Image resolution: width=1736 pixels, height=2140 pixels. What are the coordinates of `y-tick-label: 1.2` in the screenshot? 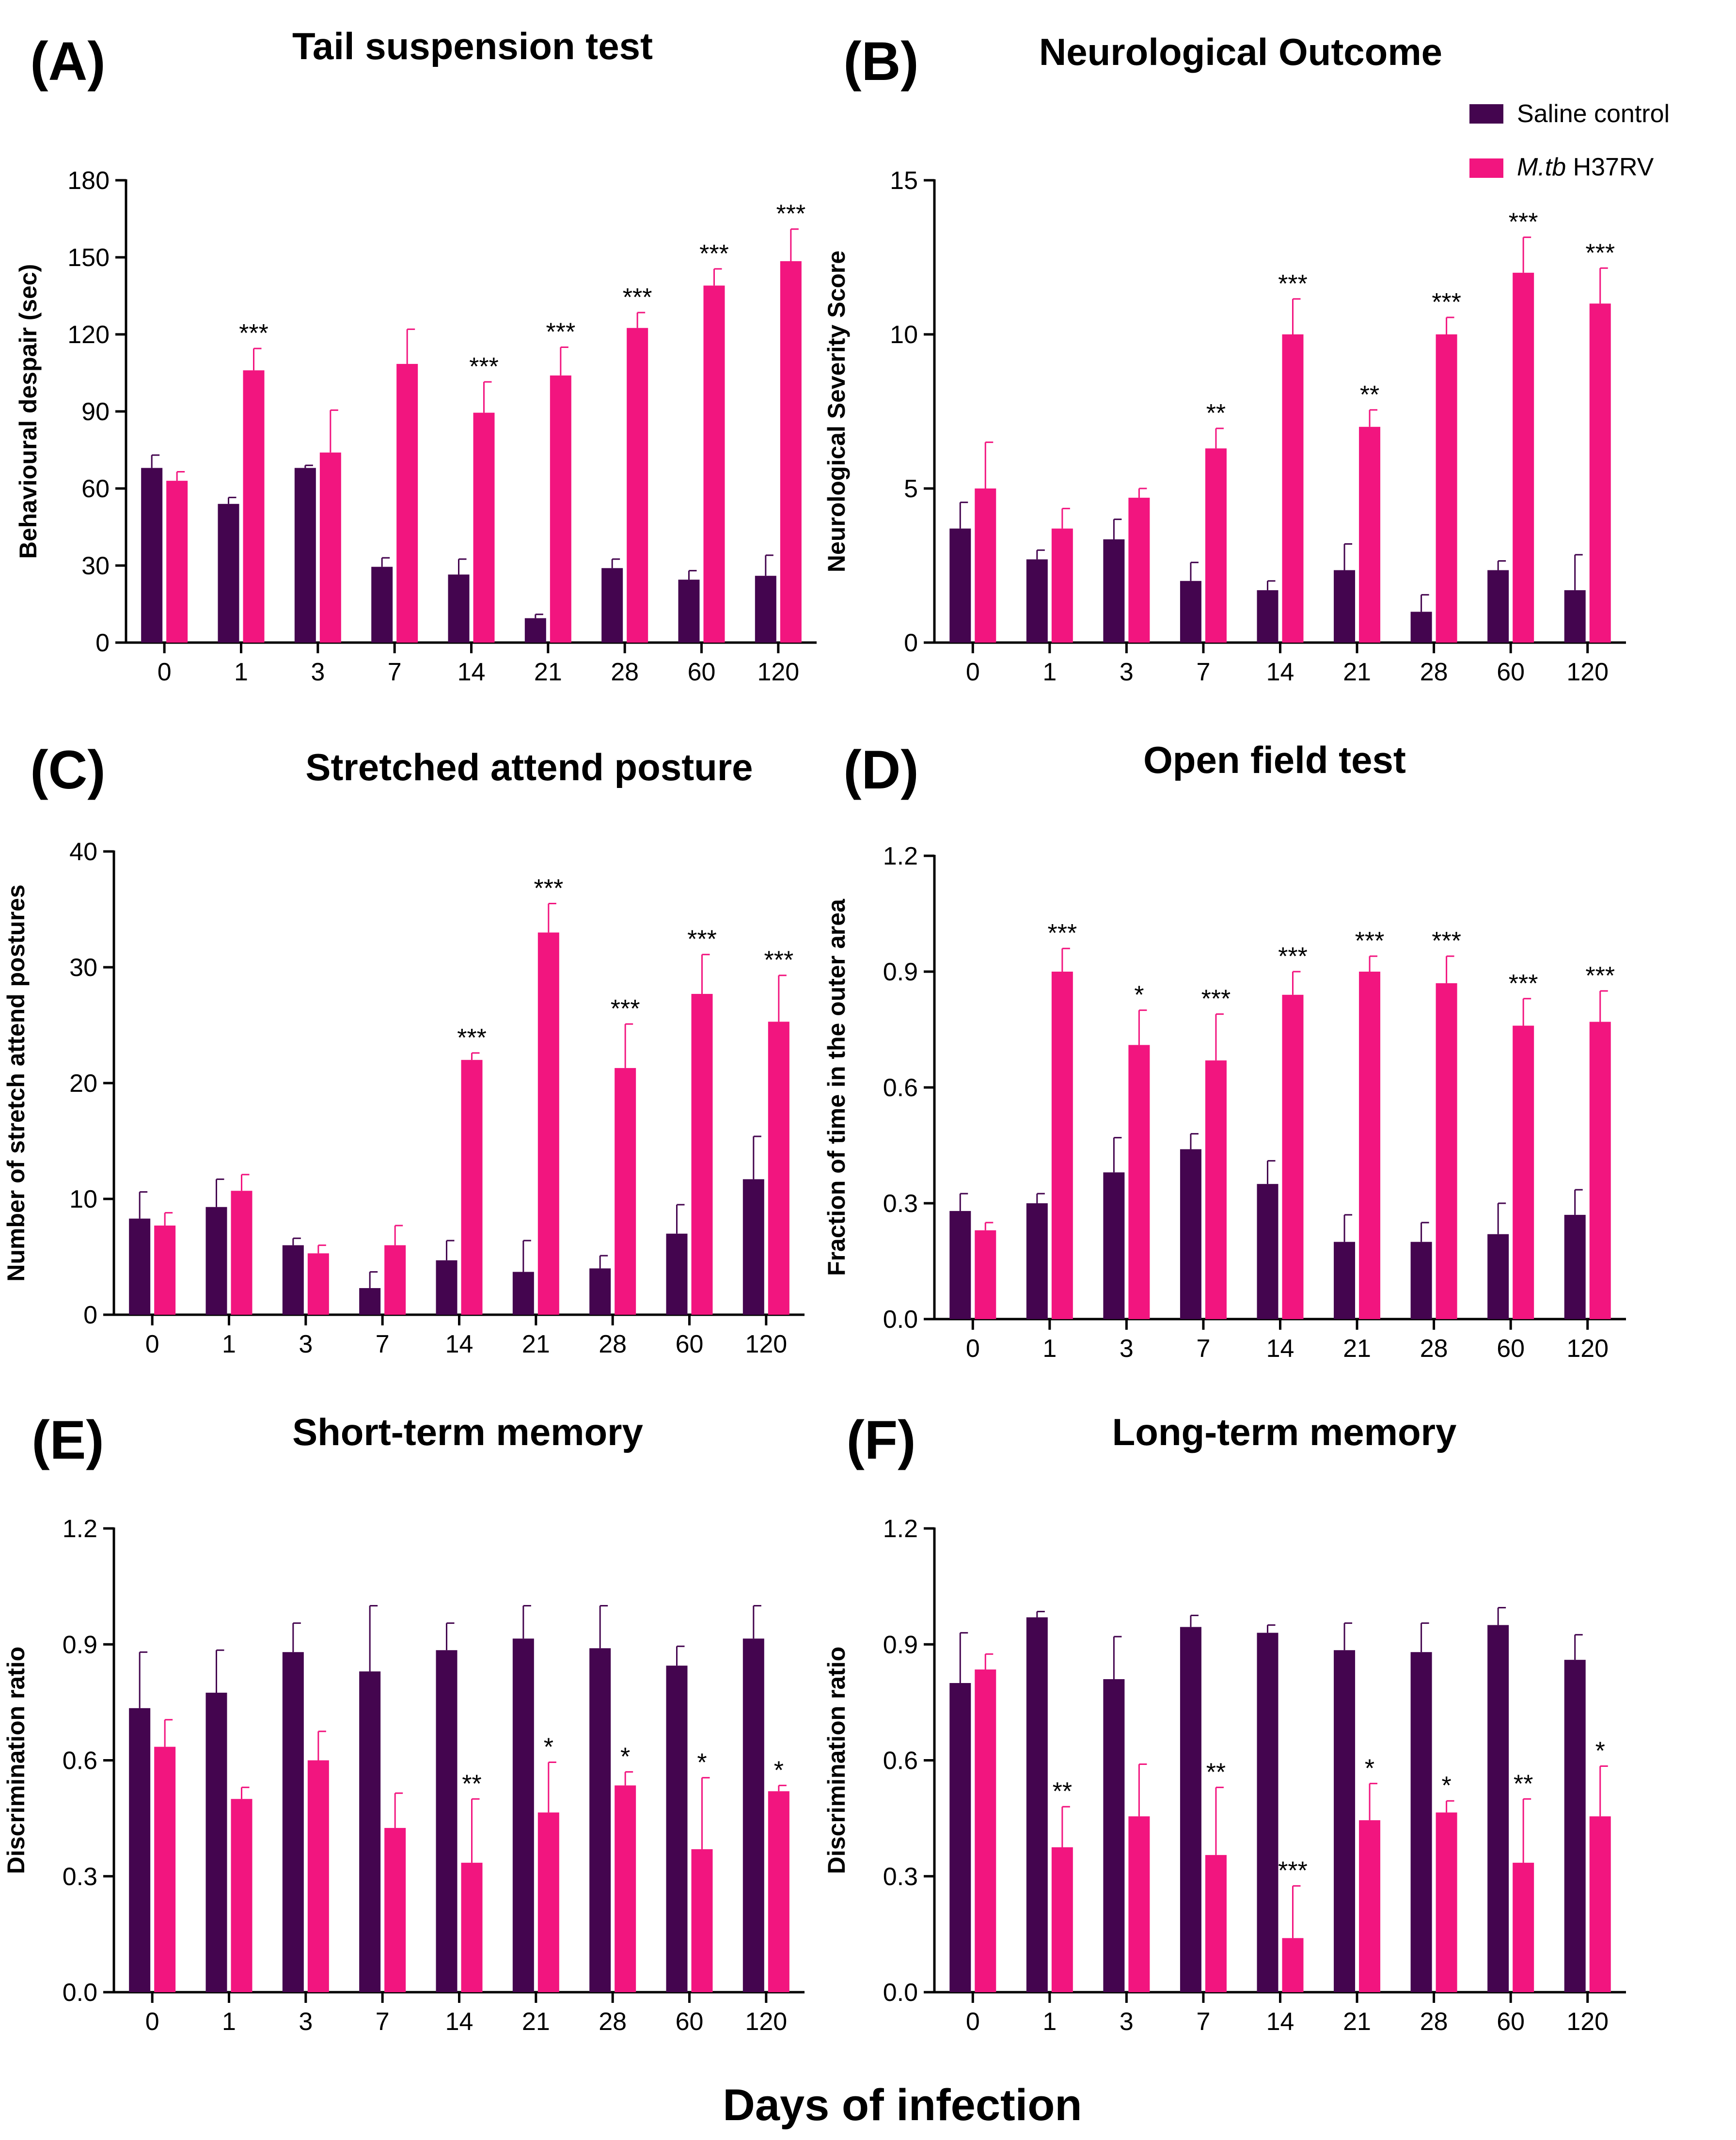 It's located at (80, 1529).